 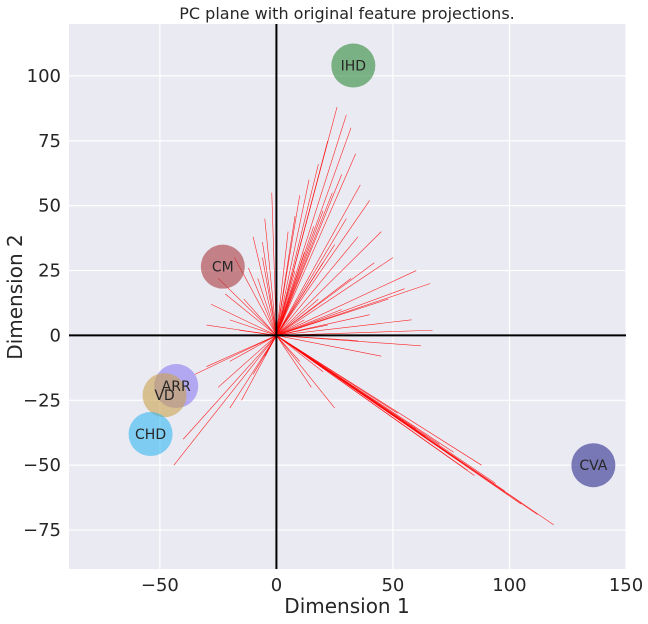 I want to click on y-tick-label: −25, so click(x=42, y=400).